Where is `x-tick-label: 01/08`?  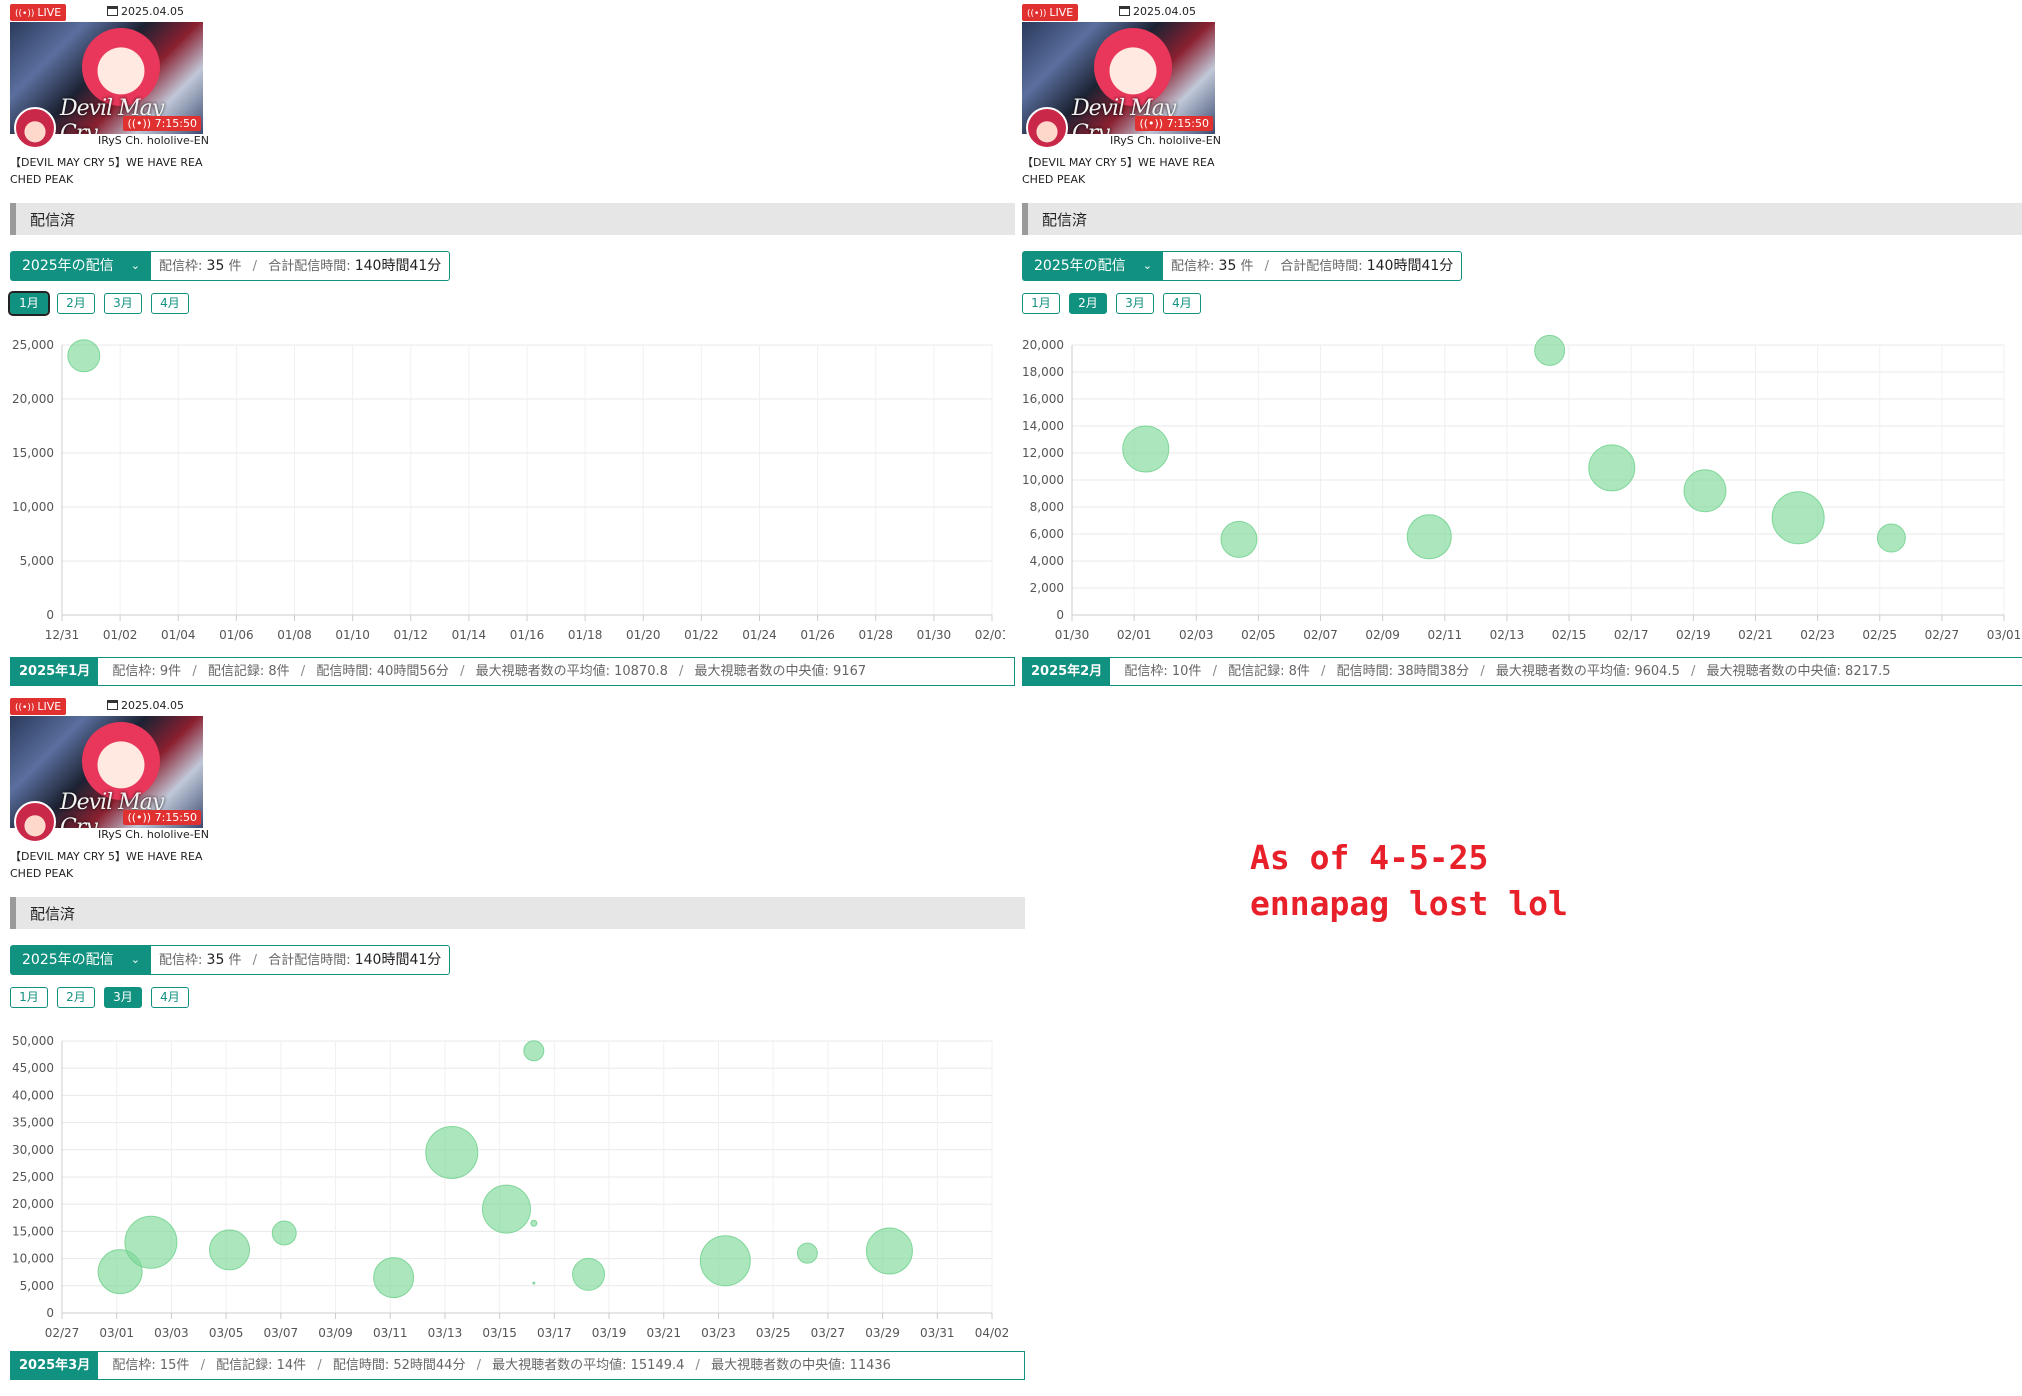
x-tick-label: 01/08 is located at coordinates (294, 635).